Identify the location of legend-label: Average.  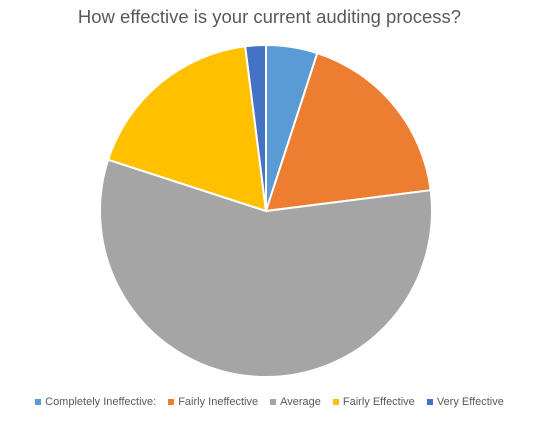
(300, 402).